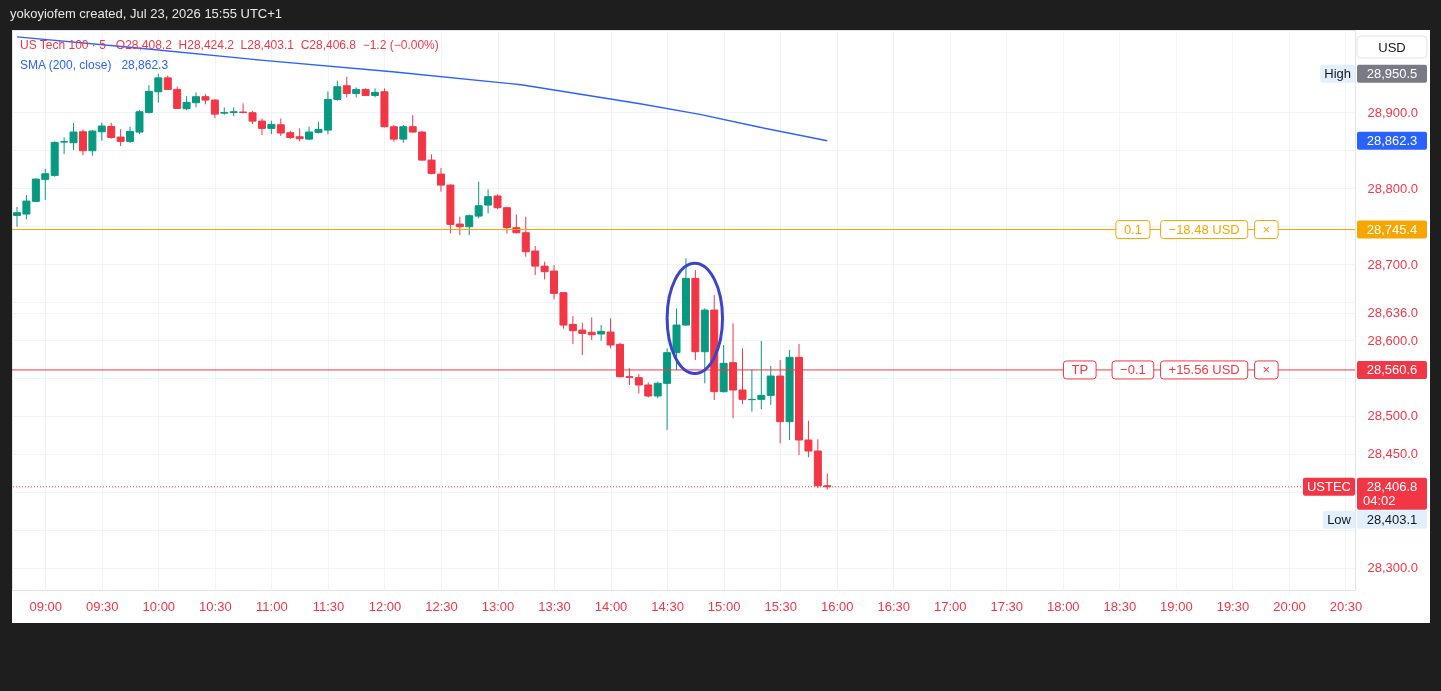 Image resolution: width=1441 pixels, height=691 pixels. Describe the element at coordinates (1393, 454) in the screenshot. I see `y-tick-label: 28,450.0` at that location.